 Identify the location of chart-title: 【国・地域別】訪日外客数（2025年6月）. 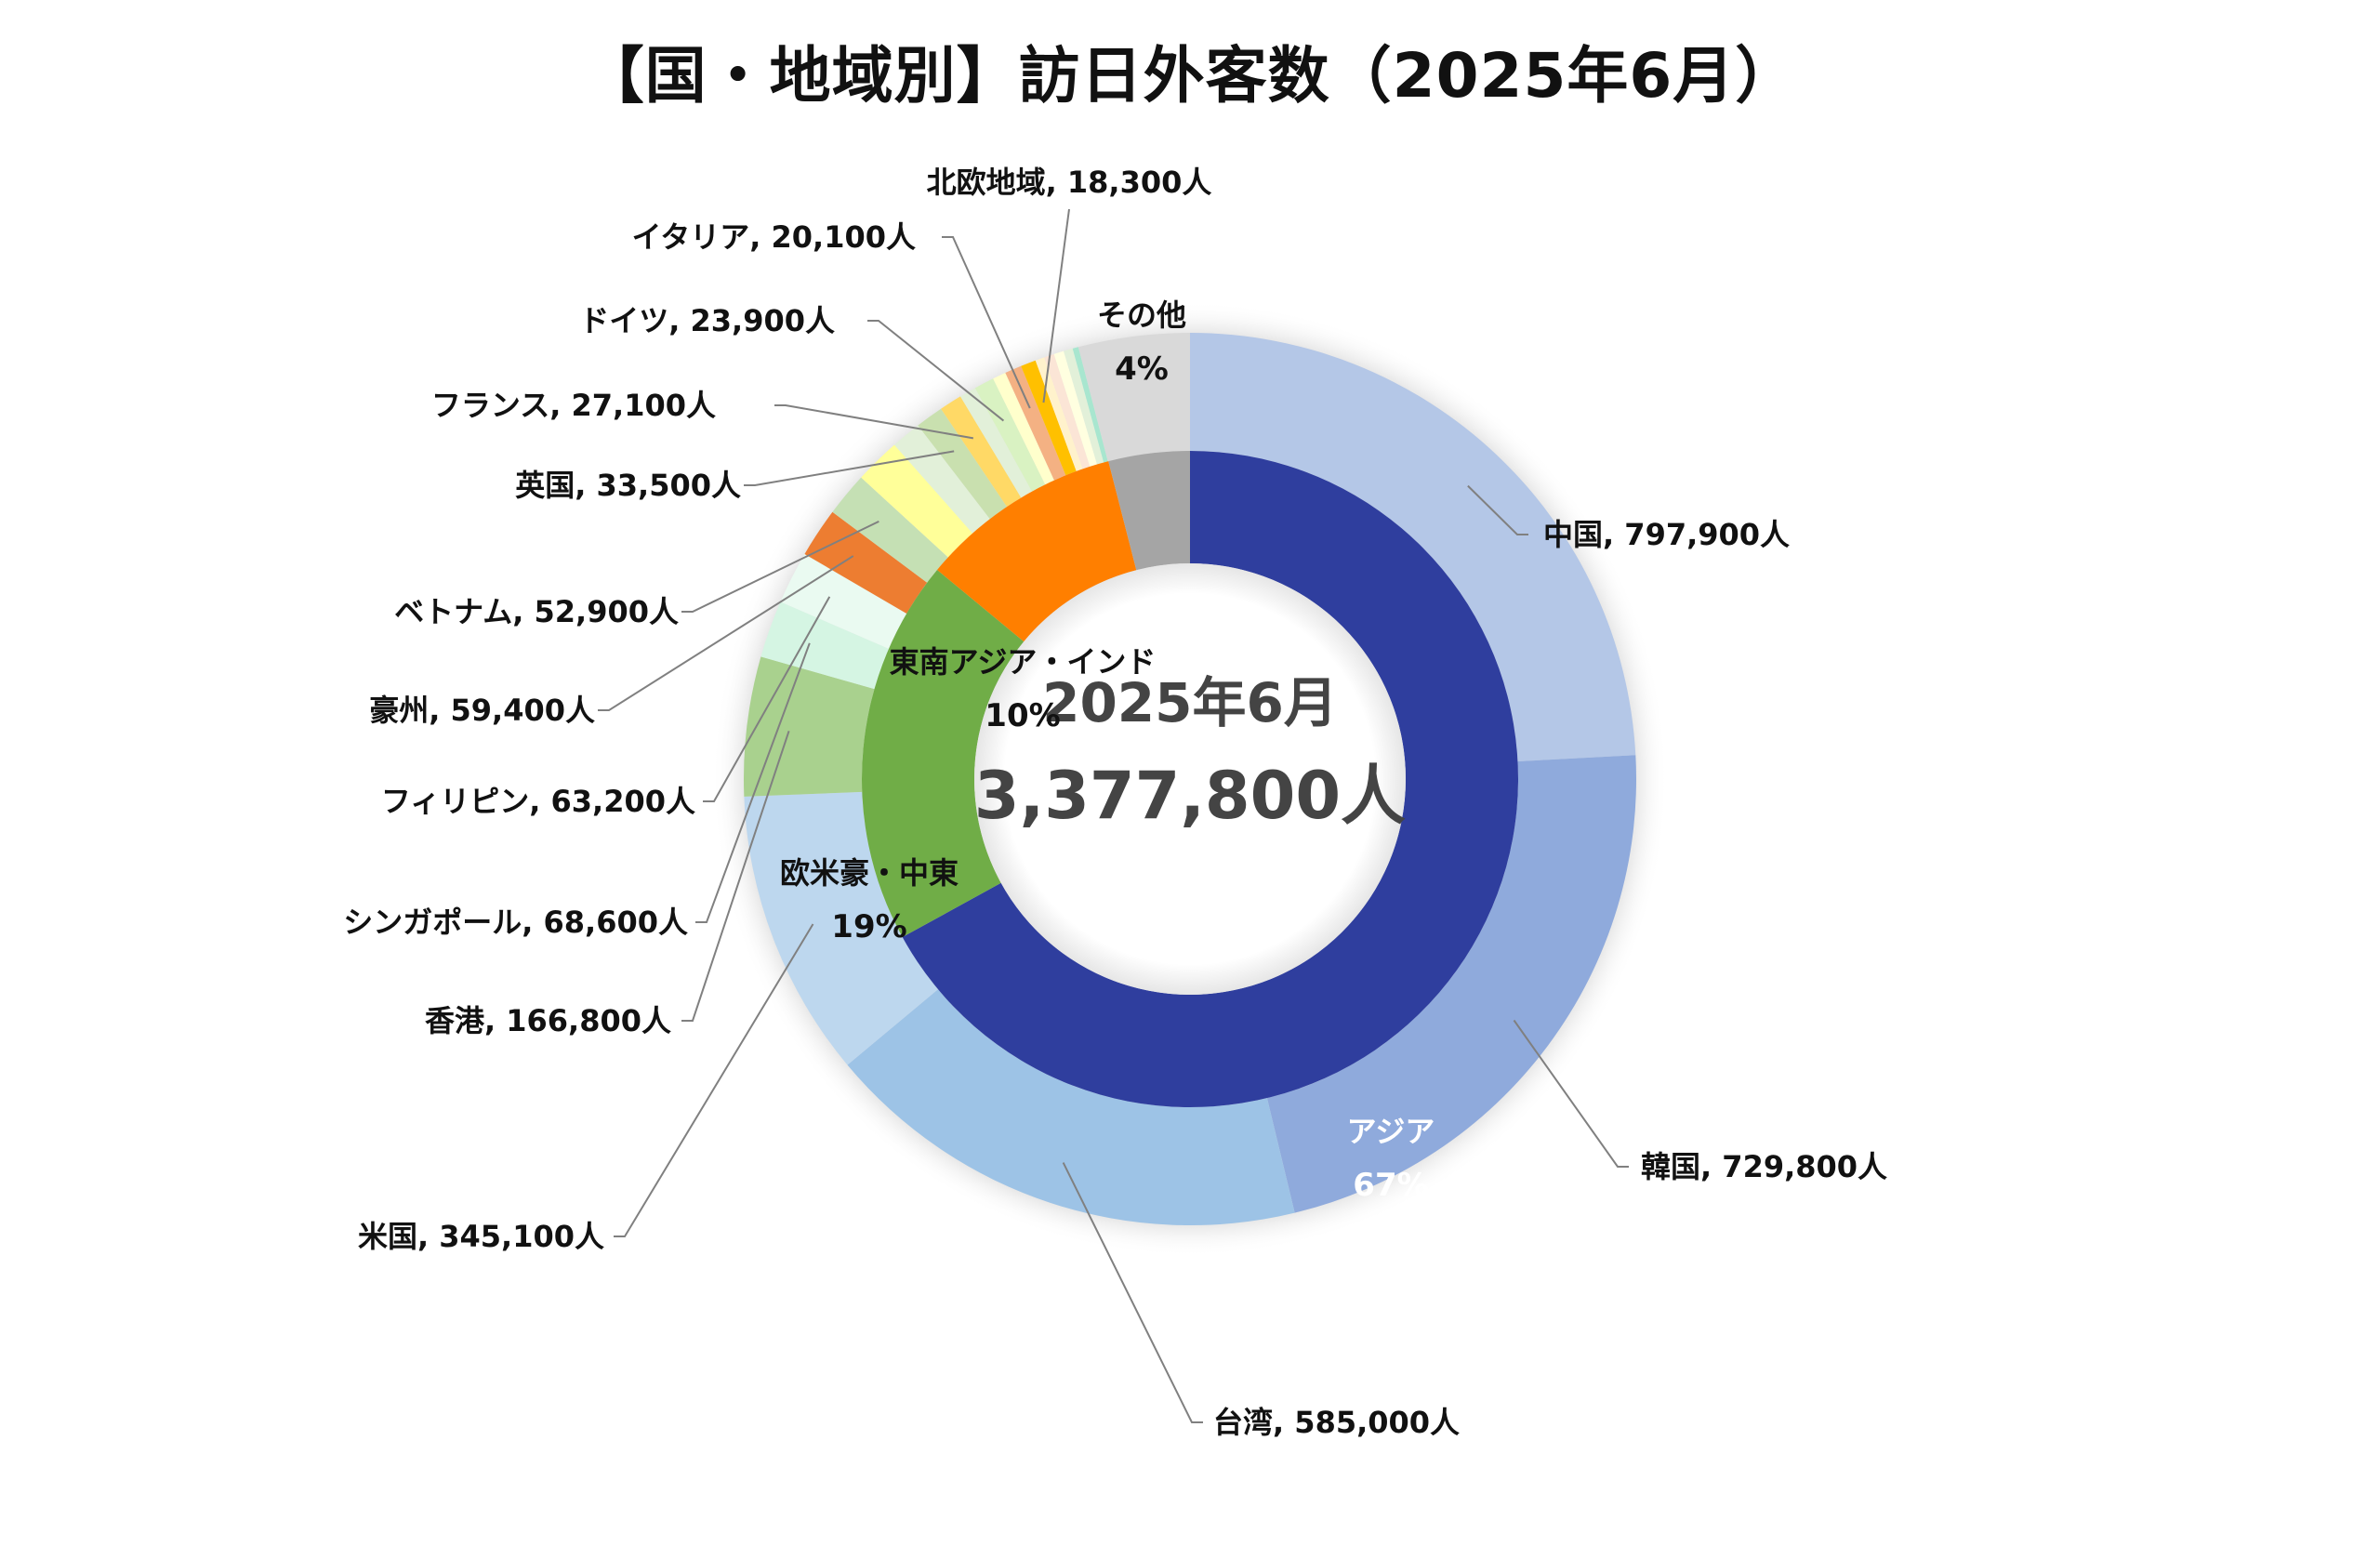
(1190, 76).